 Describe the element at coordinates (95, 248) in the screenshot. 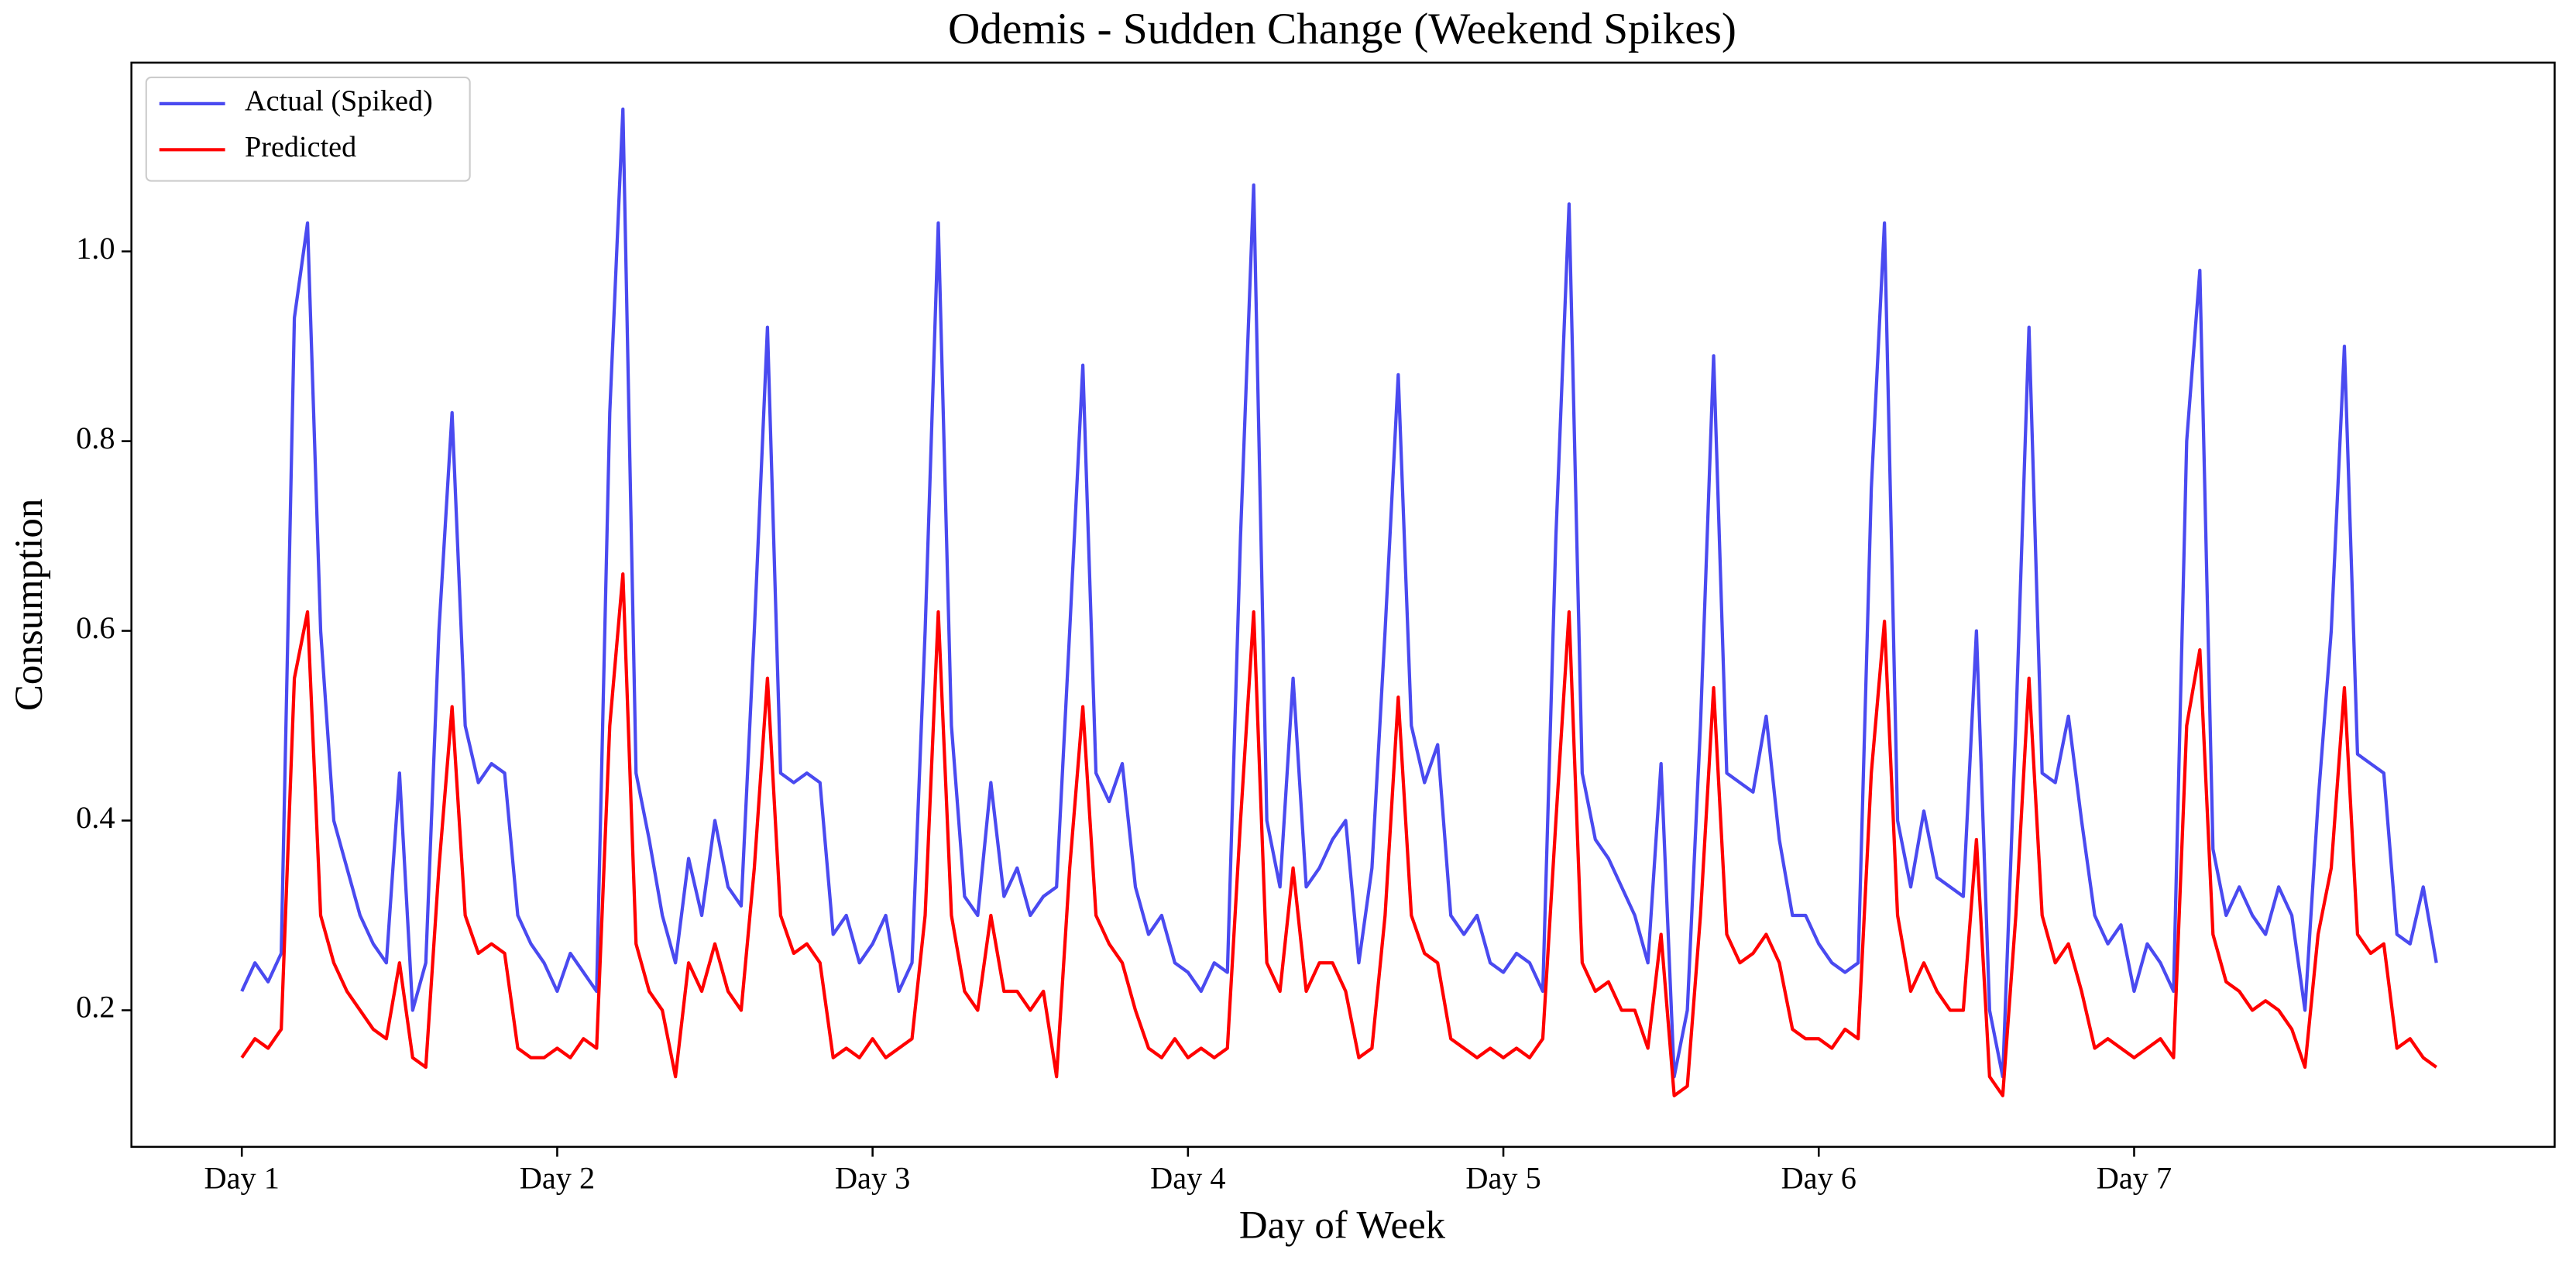

I see `y-tick-label: 1.0` at that location.